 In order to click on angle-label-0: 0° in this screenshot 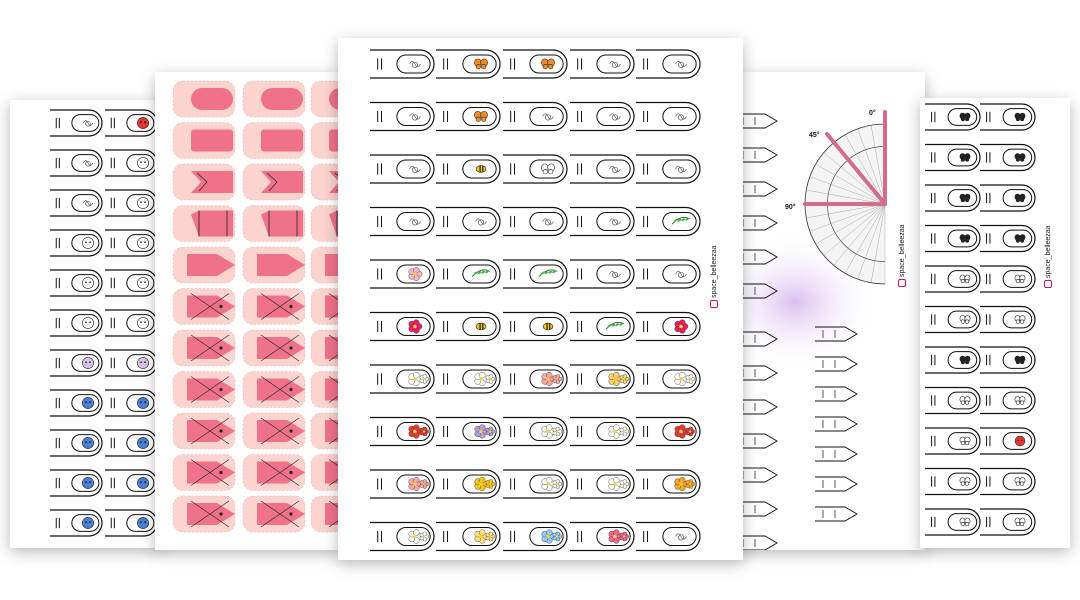, I will do `click(872, 113)`.